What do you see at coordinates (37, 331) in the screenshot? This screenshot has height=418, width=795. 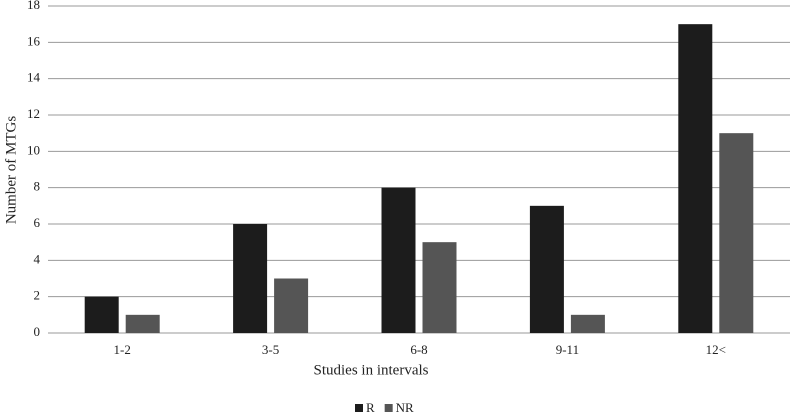 I see `y-tick-label: 0` at bounding box center [37, 331].